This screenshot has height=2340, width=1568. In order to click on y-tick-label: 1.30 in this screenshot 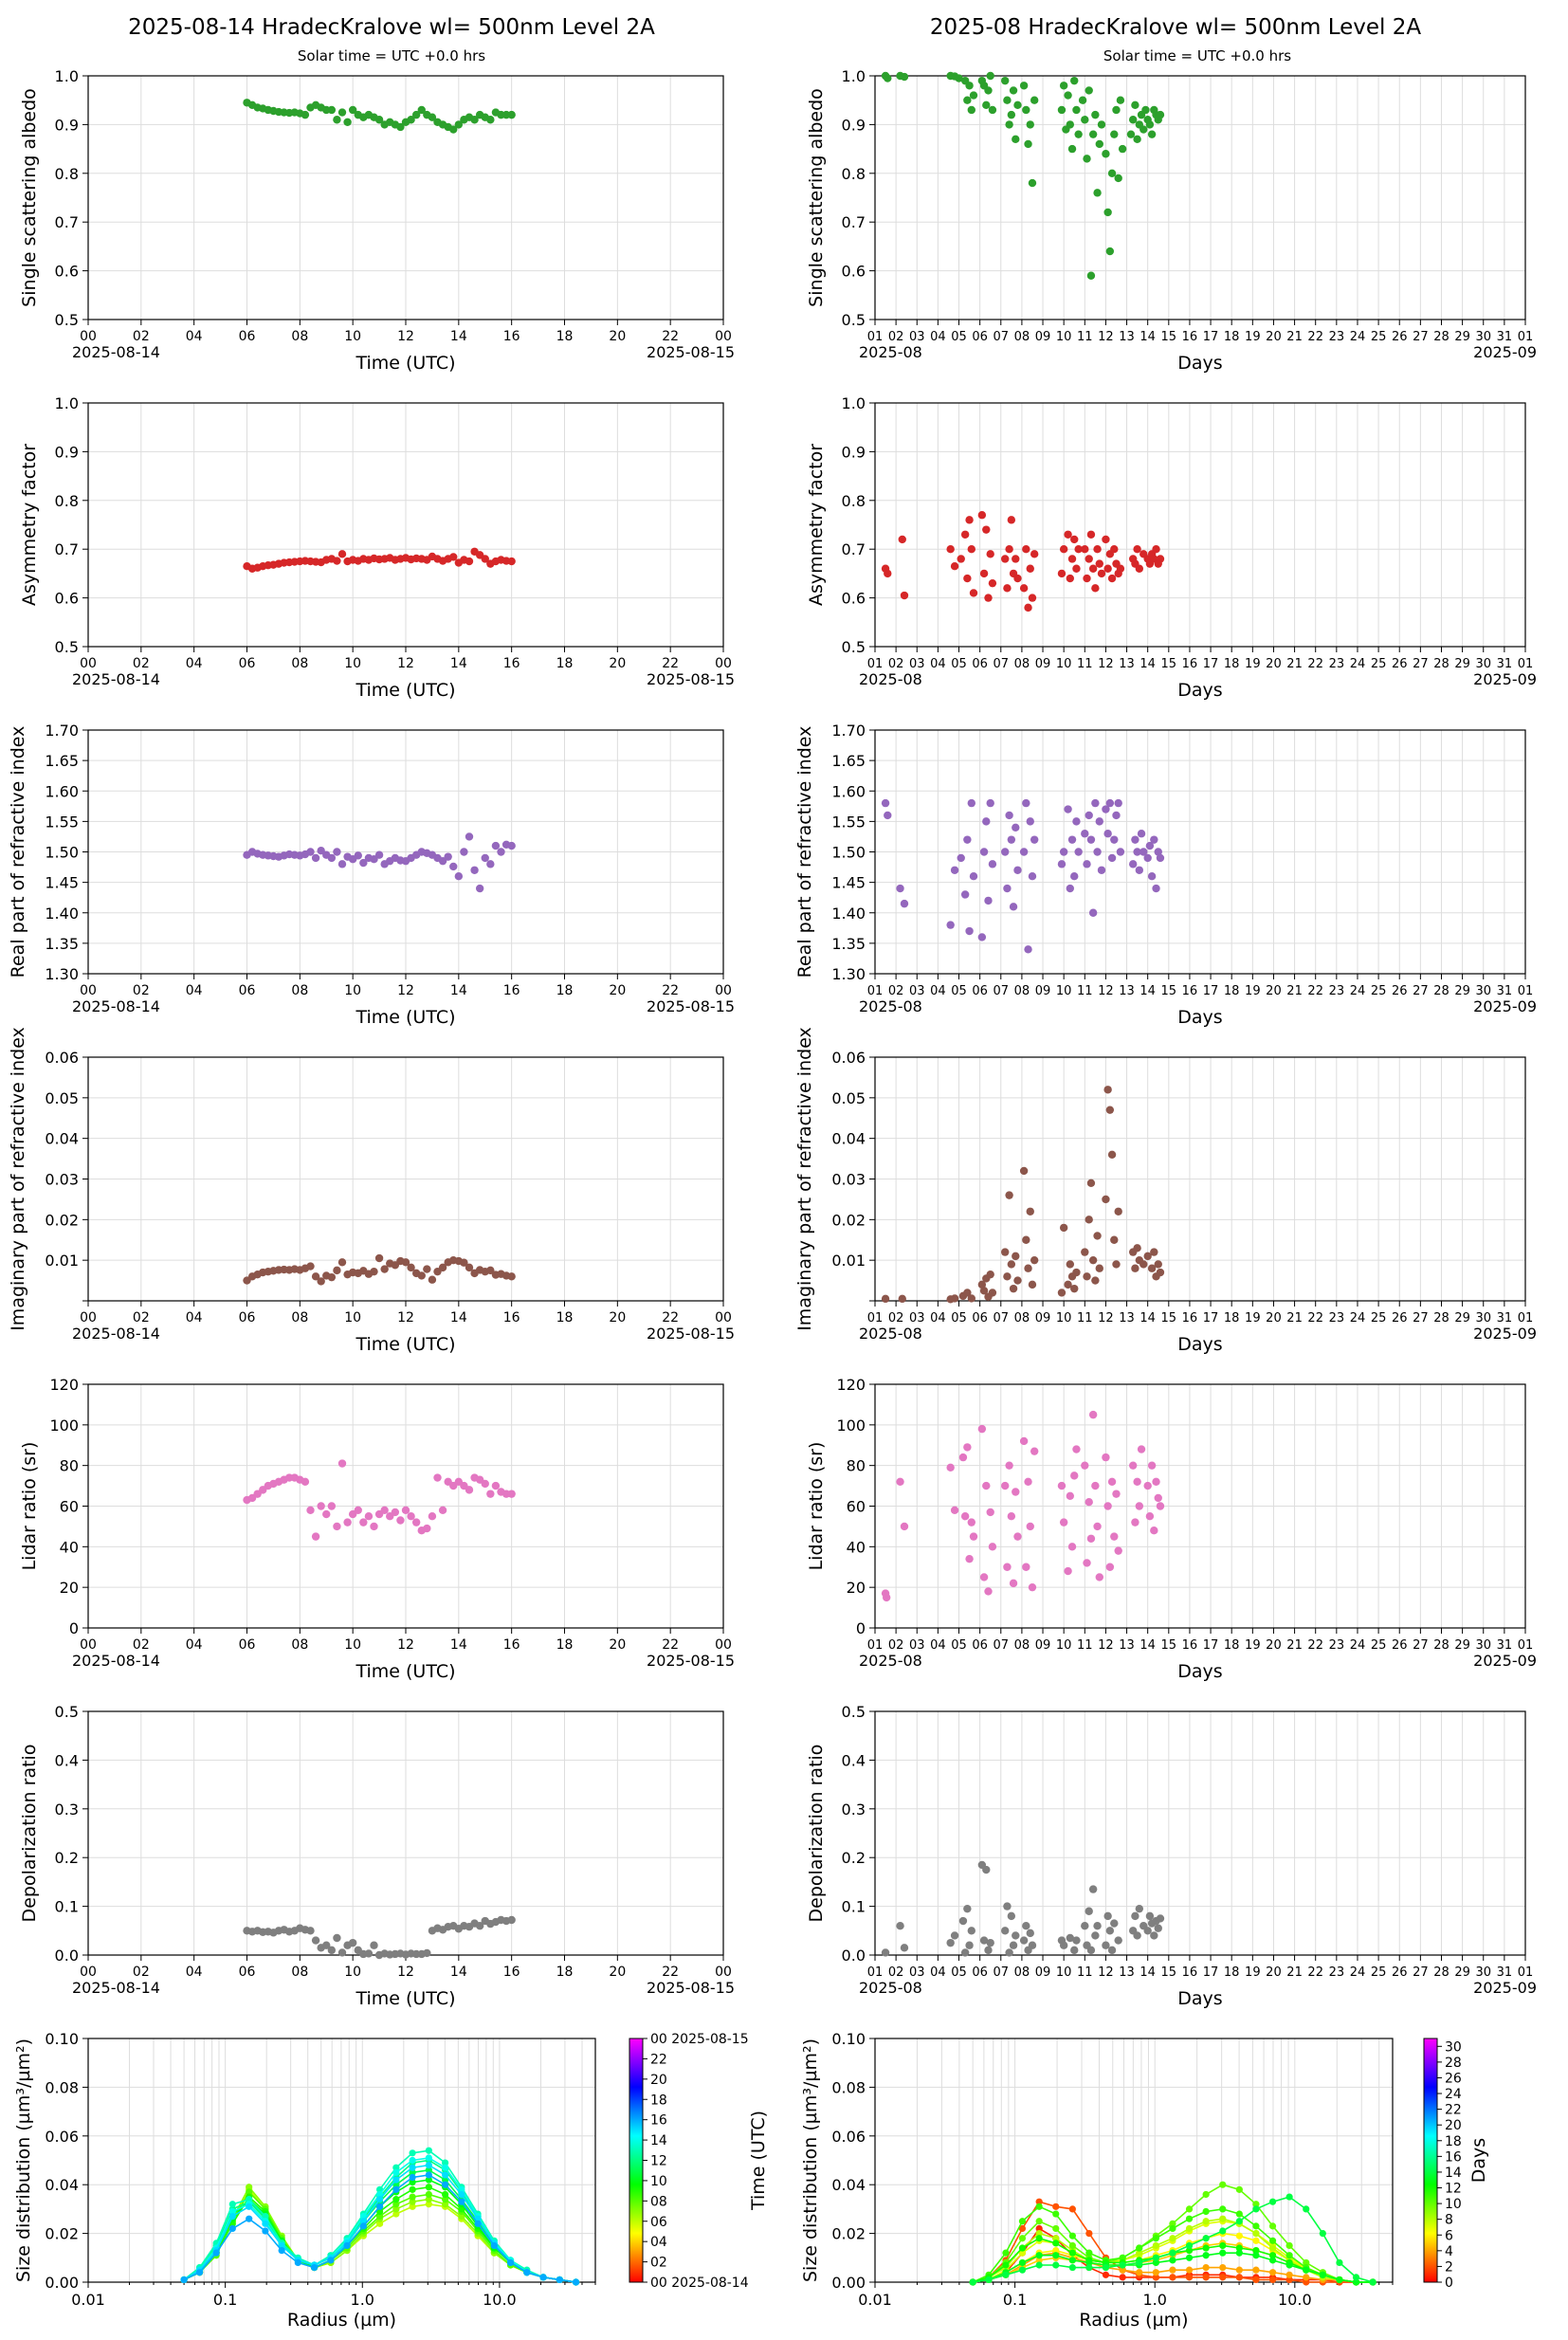, I will do `click(62, 974)`.